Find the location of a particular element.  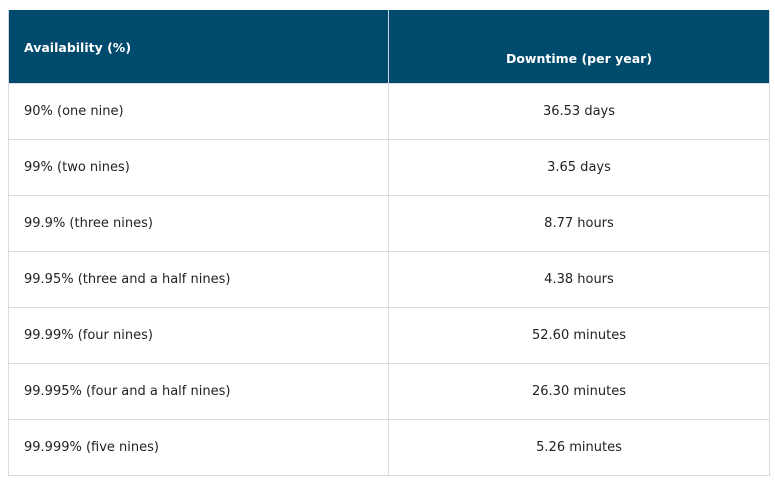

availability-cell: 99.9% (three nines) is located at coordinates (198, 223).